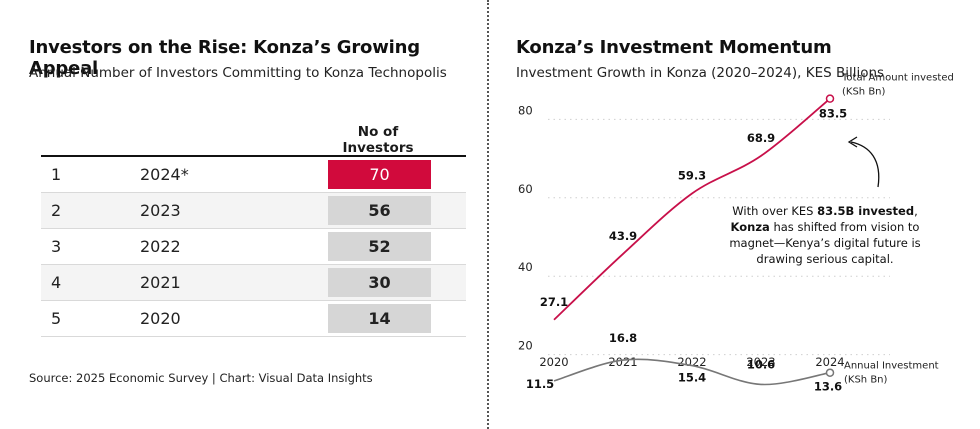 This screenshot has height=429, width=980. Describe the element at coordinates (525, 189) in the screenshot. I see `y-tick-label: 60` at that location.